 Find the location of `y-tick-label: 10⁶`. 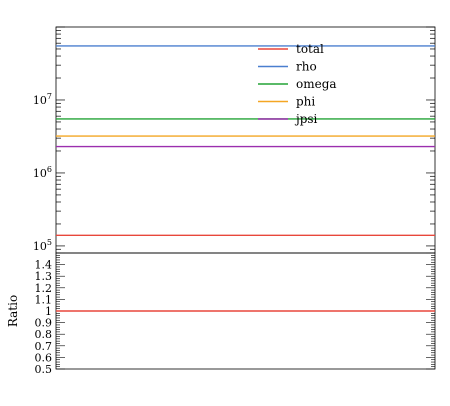

y-tick-label: 10⁶ is located at coordinates (42, 172).